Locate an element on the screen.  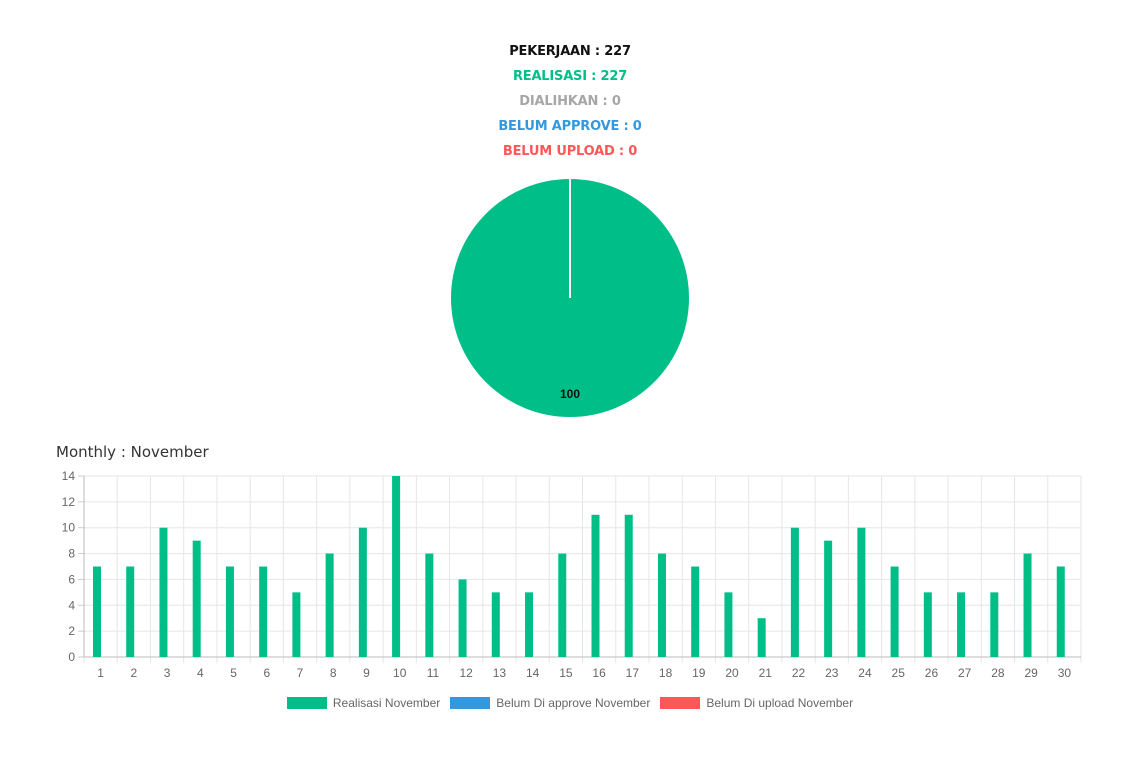
pie-data-label: 100 is located at coordinates (570, 394).